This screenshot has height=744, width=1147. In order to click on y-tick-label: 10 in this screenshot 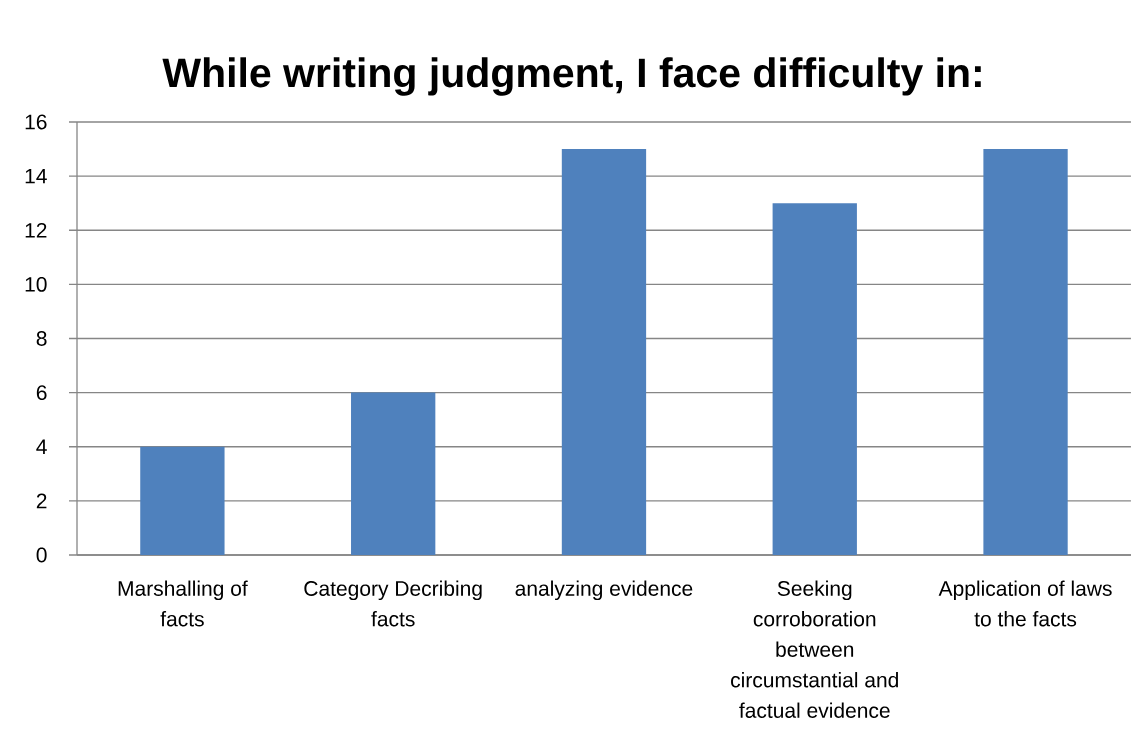, I will do `click(36, 284)`.